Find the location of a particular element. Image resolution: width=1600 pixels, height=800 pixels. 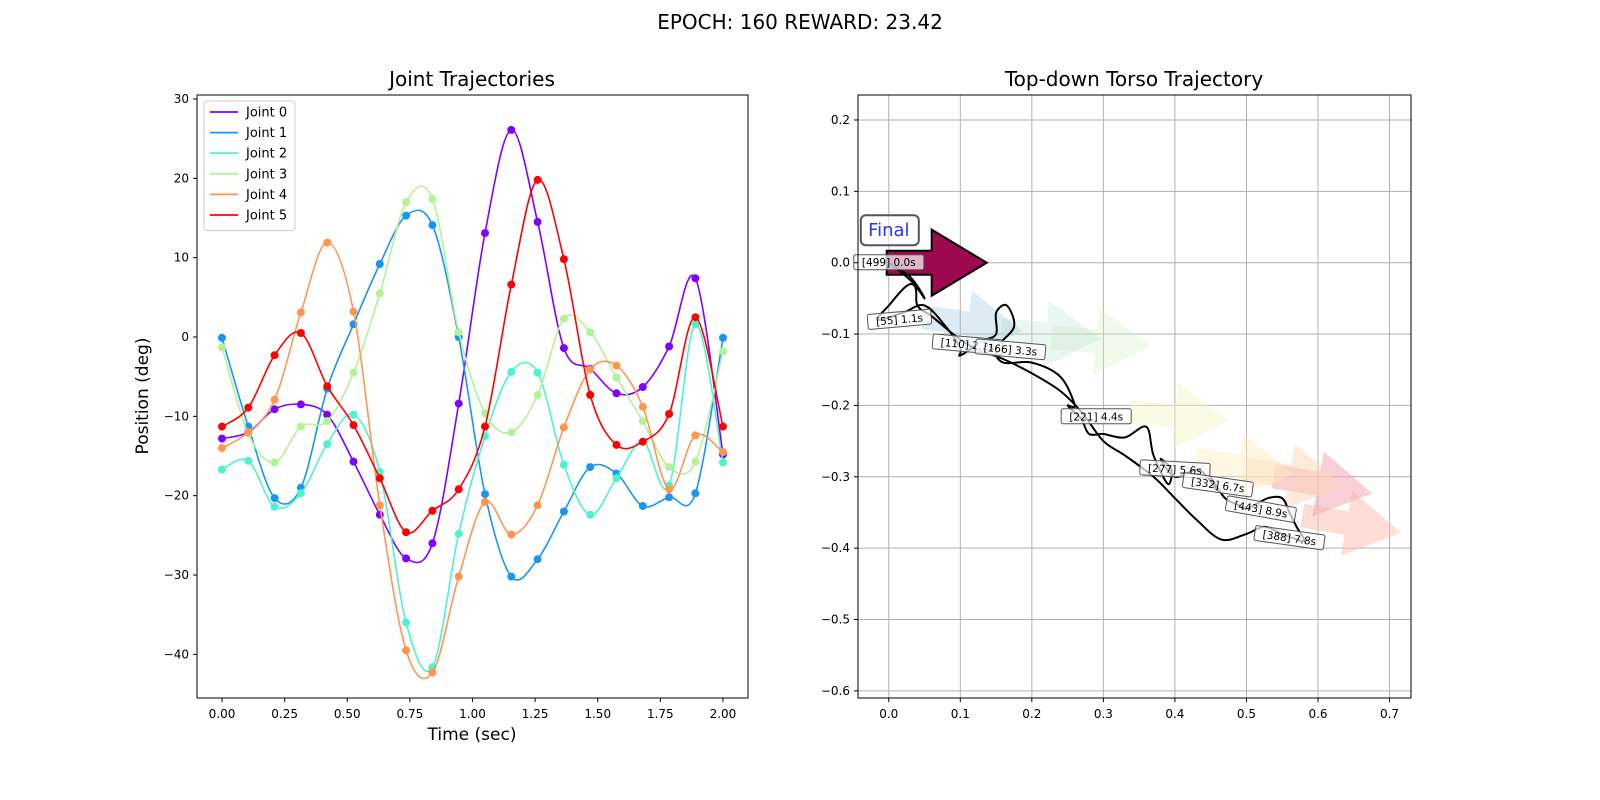

joint-y-tick-label: 0 is located at coordinates (185, 337).